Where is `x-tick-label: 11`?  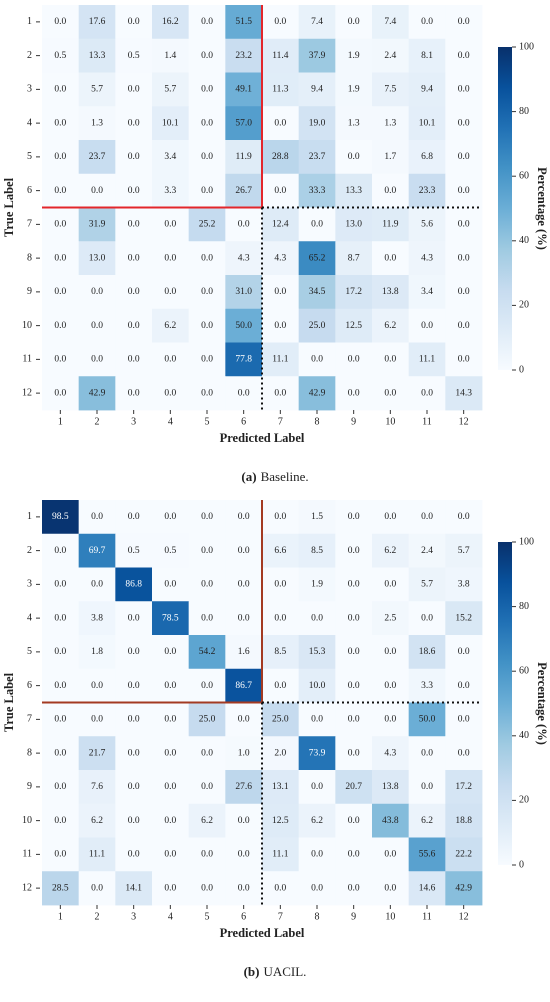 x-tick-label: 11 is located at coordinates (427, 421).